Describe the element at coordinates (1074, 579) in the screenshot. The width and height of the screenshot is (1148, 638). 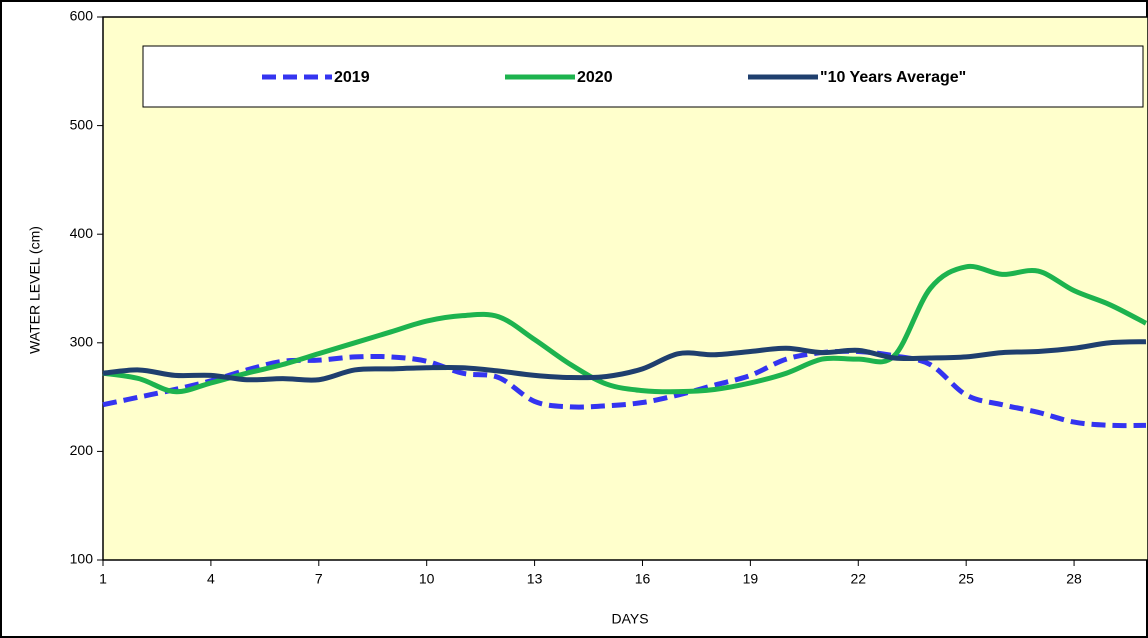
I see `x-tick-label: 28` at that location.